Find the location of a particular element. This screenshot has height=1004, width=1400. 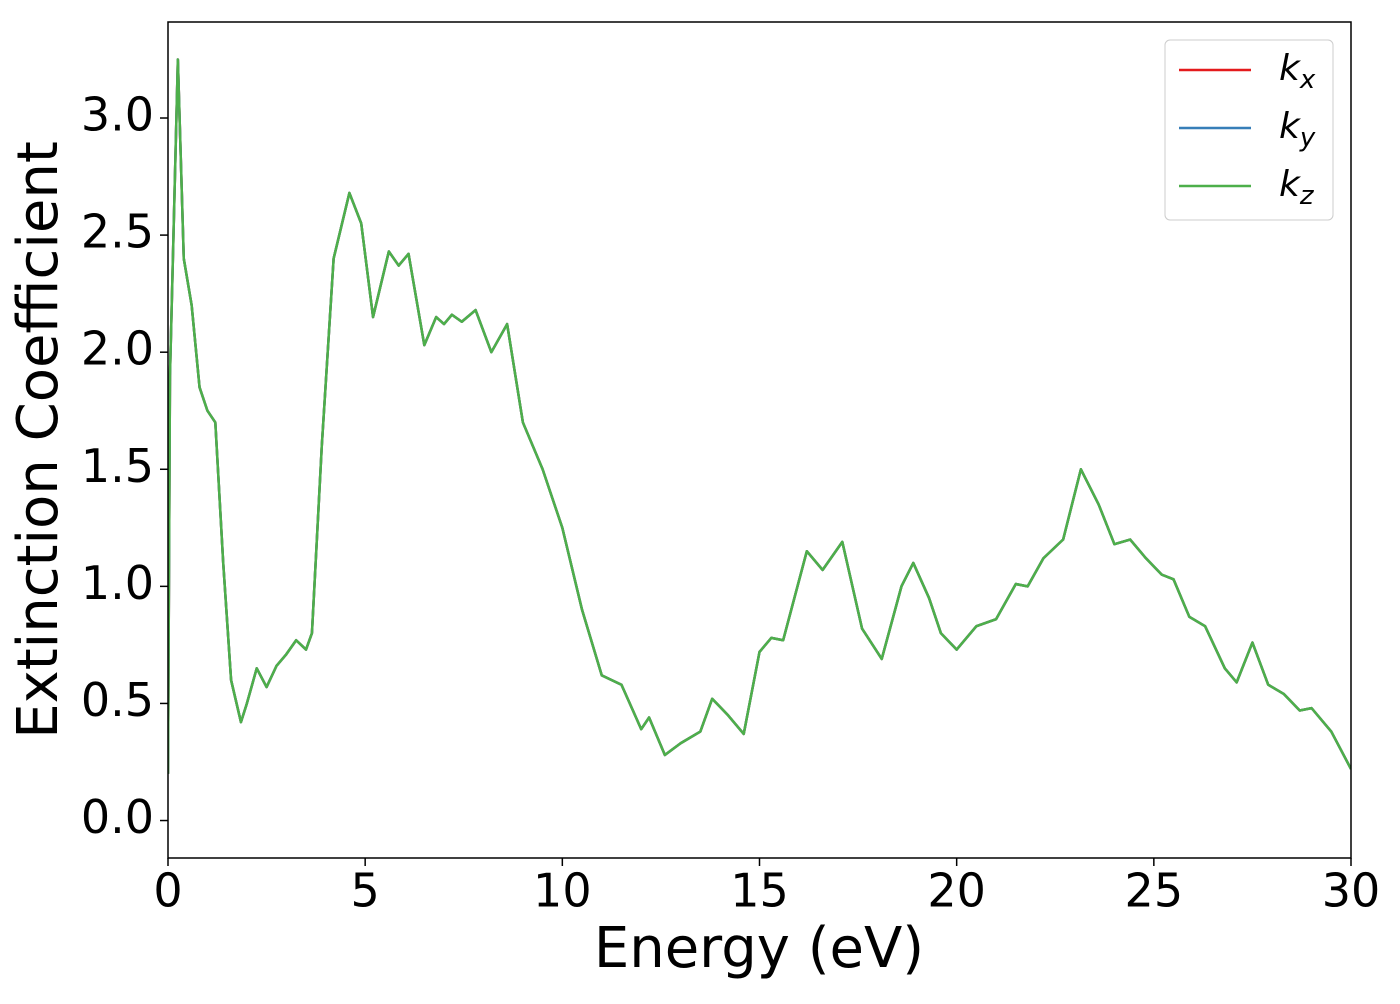

legend-label: kx is located at coordinates (1297, 71).